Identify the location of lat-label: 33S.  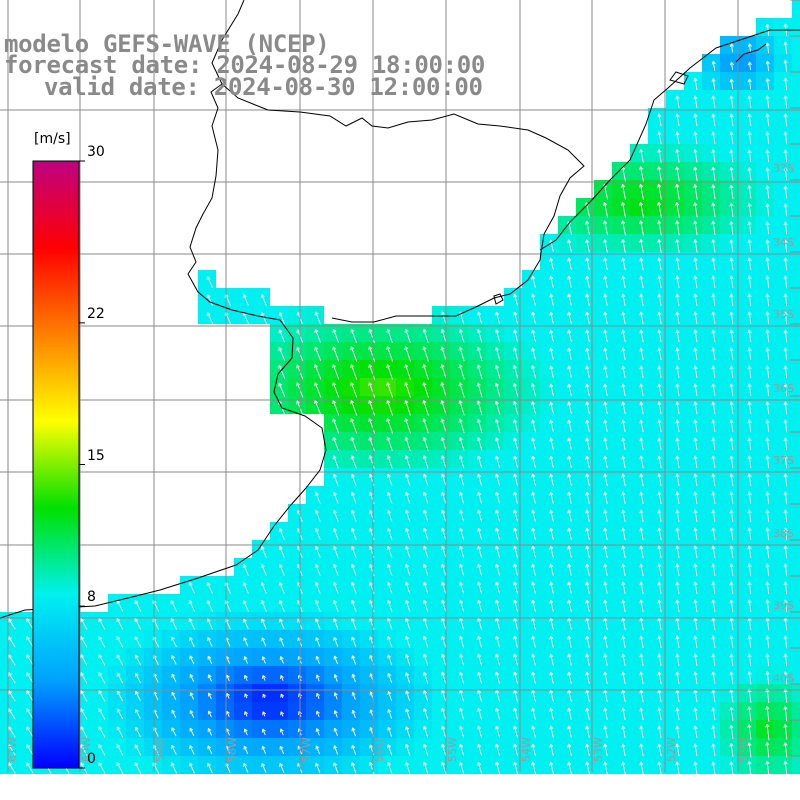
(783, 168).